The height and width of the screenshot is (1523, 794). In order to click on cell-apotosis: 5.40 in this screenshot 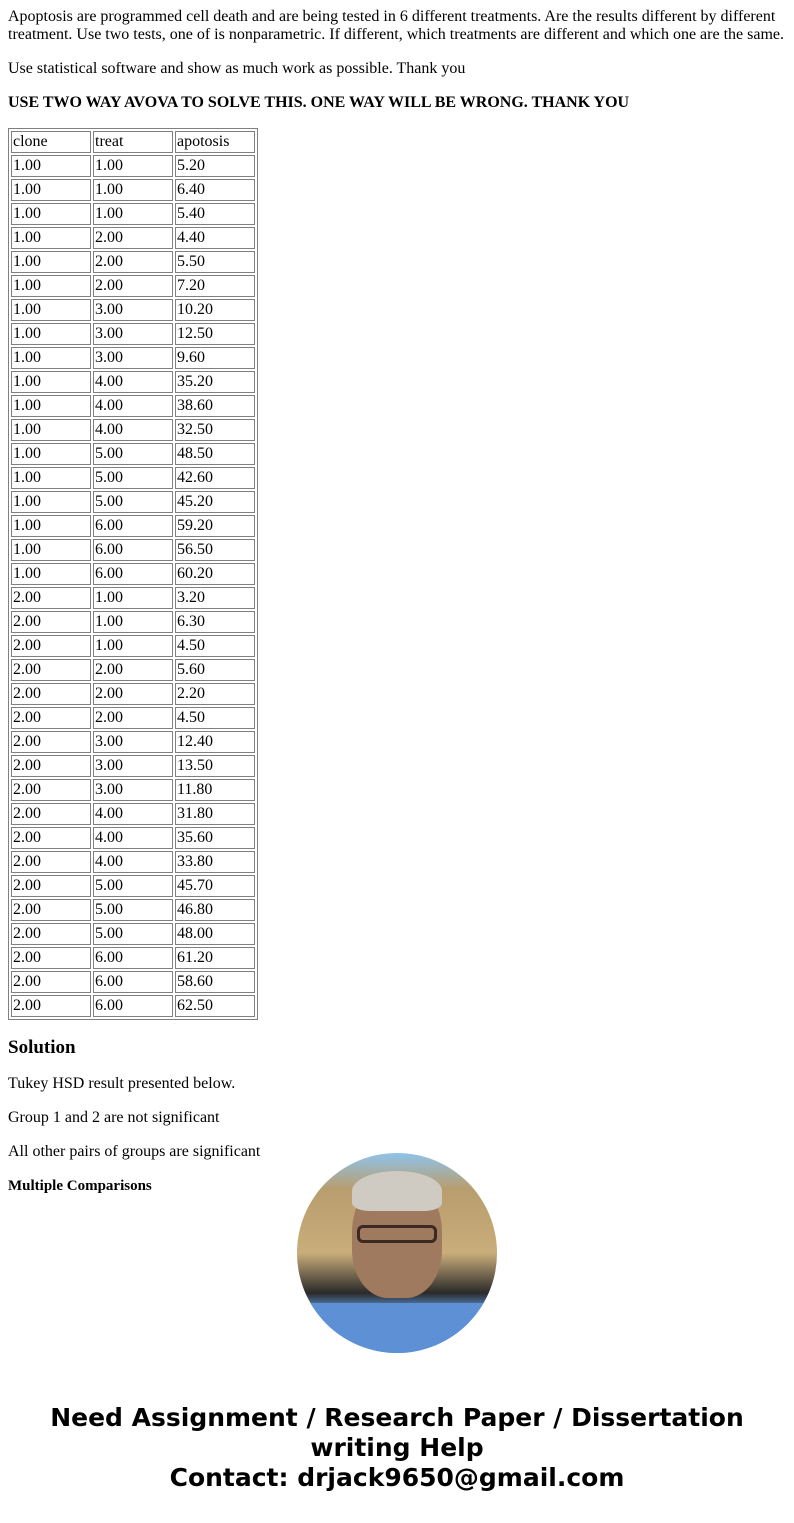, I will do `click(215, 214)`.